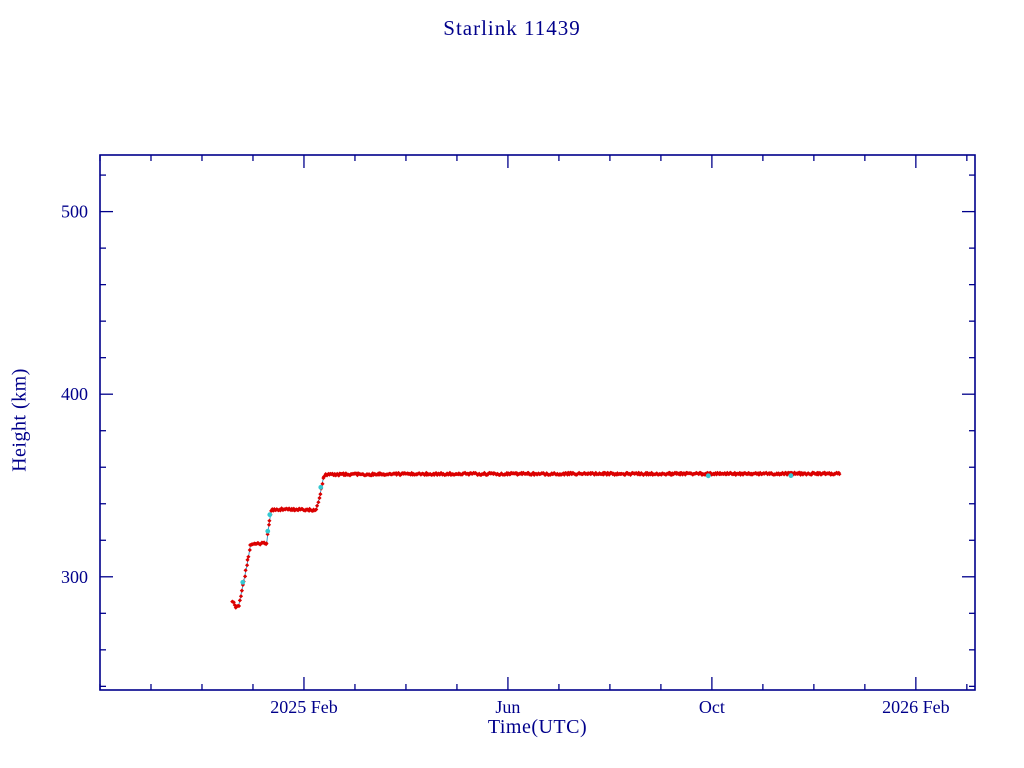  What do you see at coordinates (512, 28) in the screenshot?
I see `chart-title: Starlink 11439` at bounding box center [512, 28].